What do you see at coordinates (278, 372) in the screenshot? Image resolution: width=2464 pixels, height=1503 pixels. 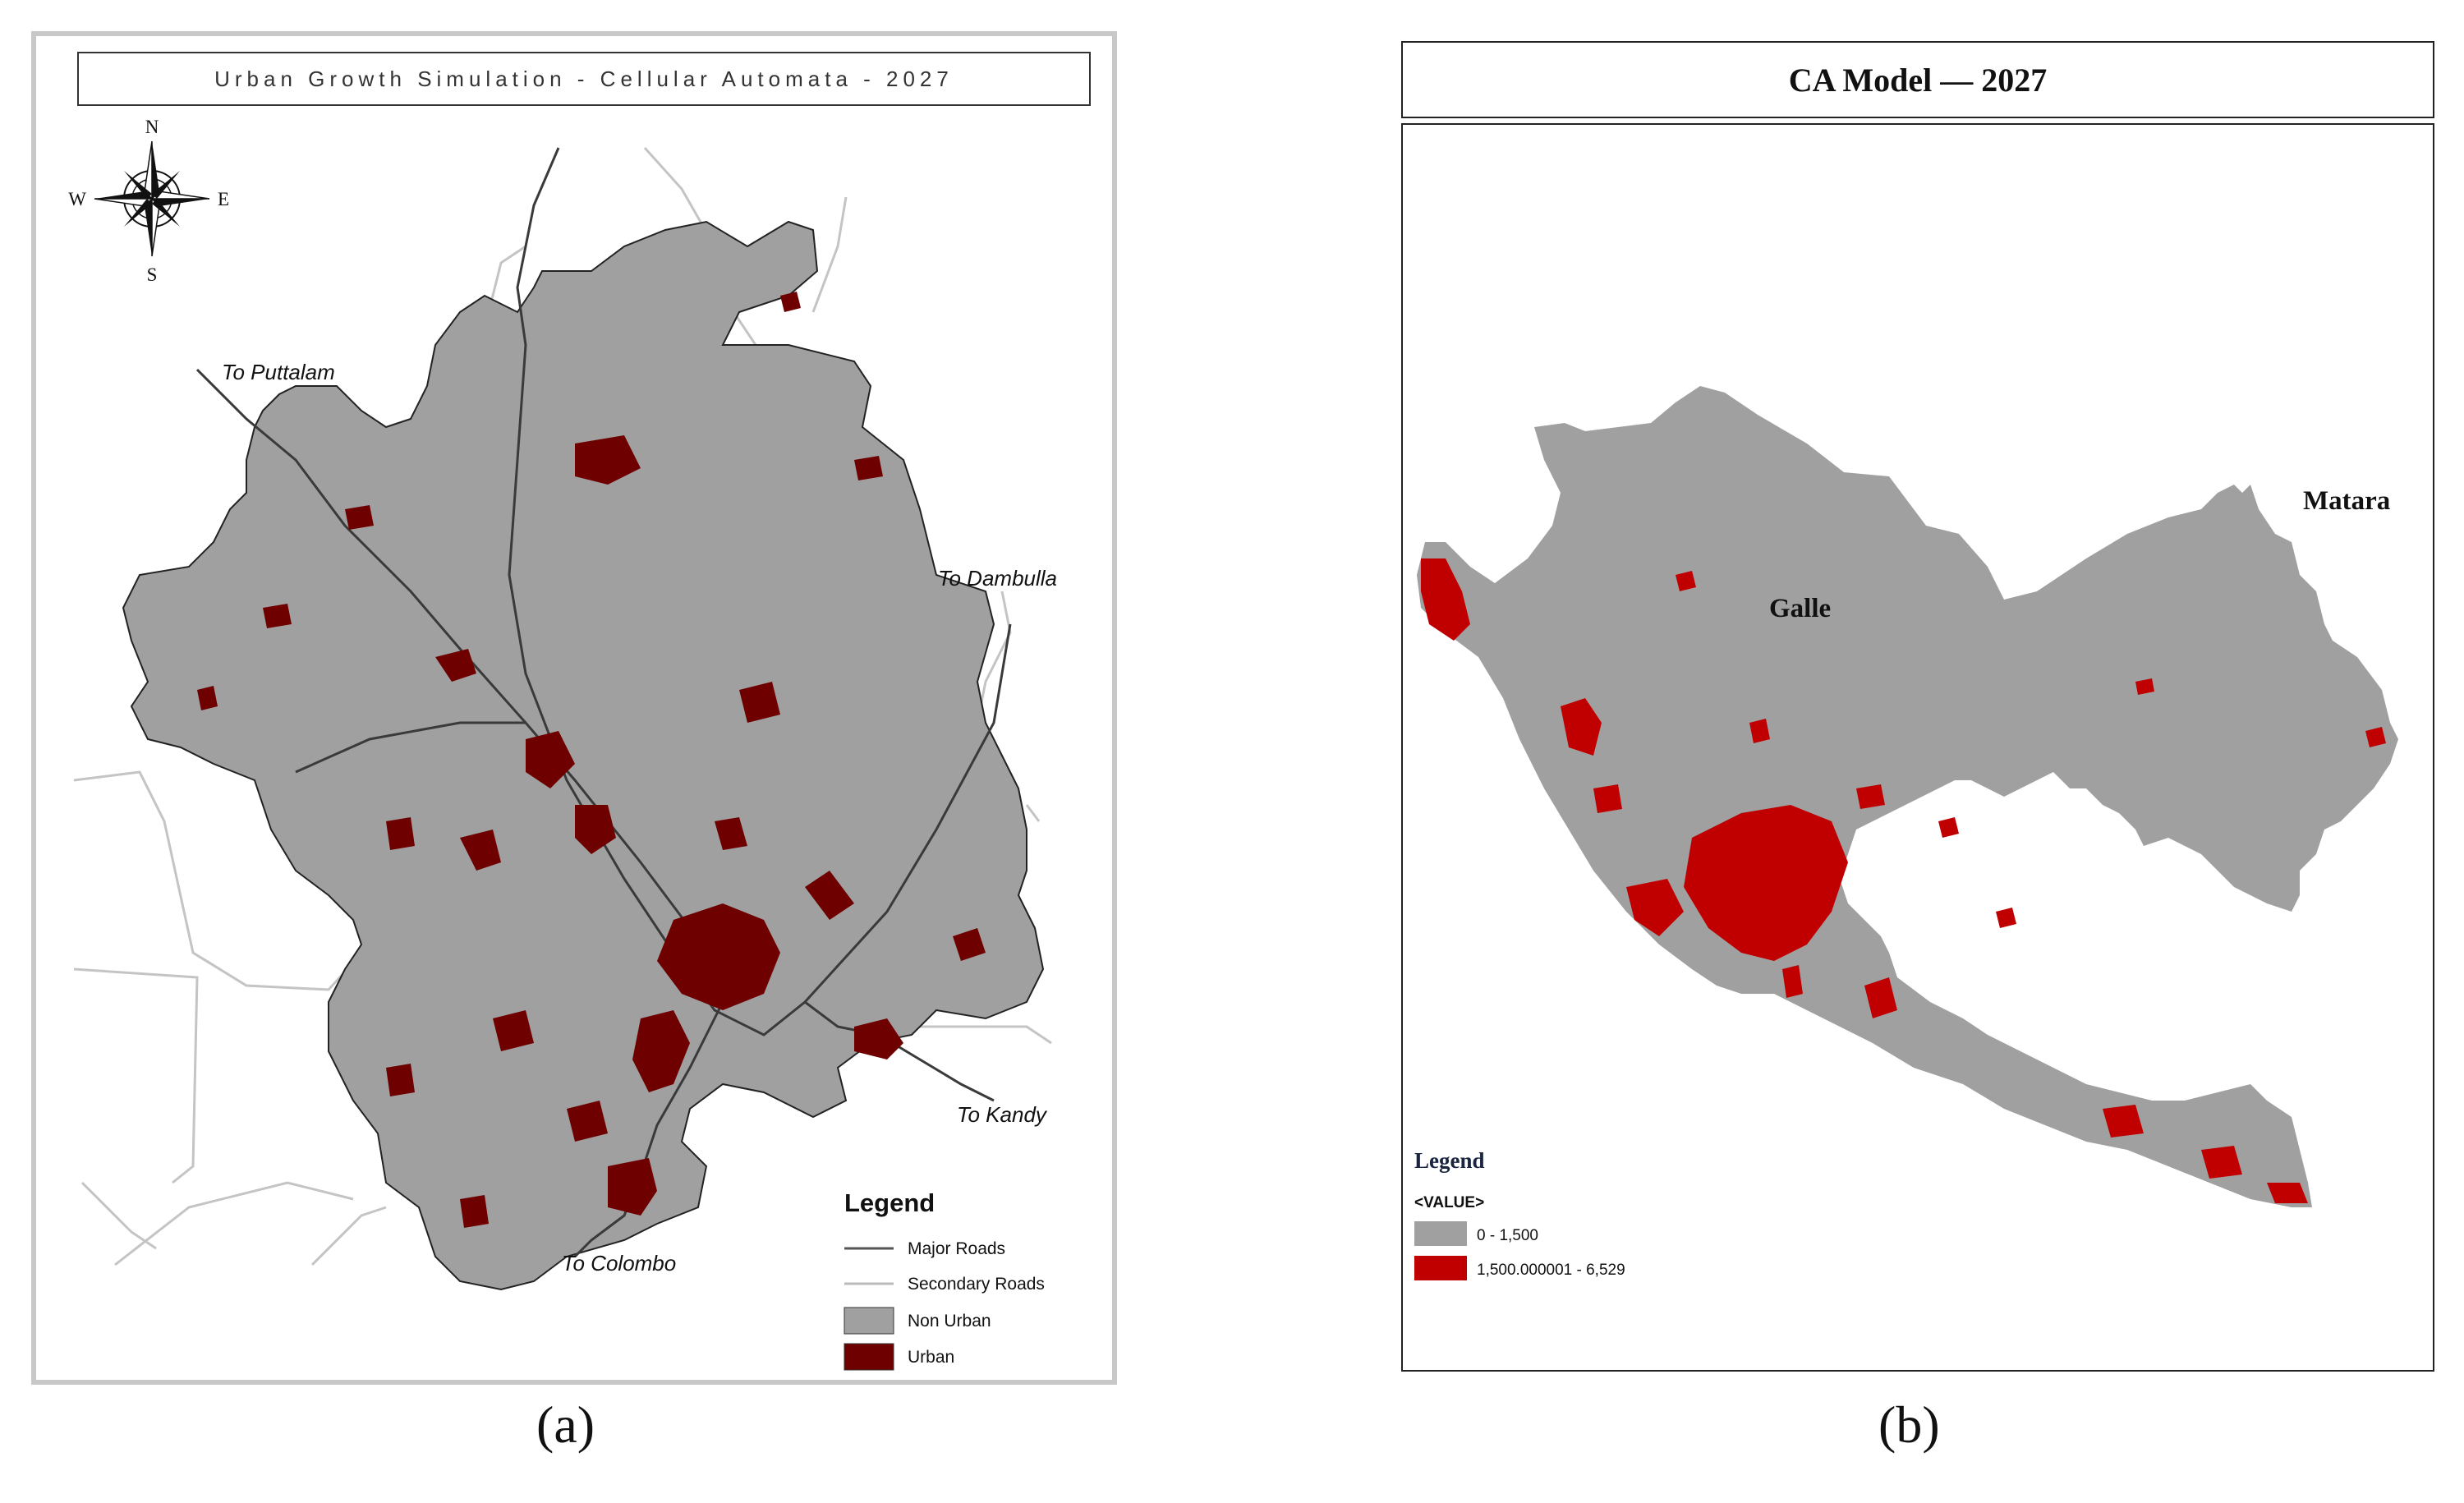 I see `label-to-puttalam: To Puttalam` at bounding box center [278, 372].